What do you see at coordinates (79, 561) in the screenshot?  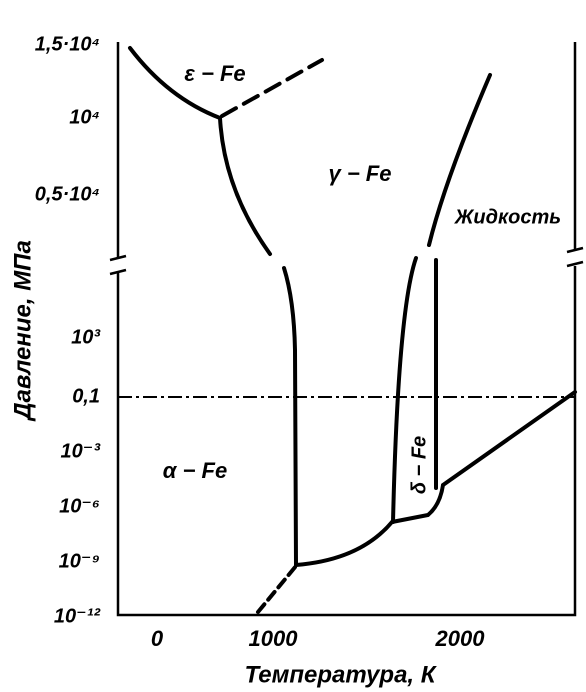 I see `y-tick-label: 10⁻⁹` at bounding box center [79, 561].